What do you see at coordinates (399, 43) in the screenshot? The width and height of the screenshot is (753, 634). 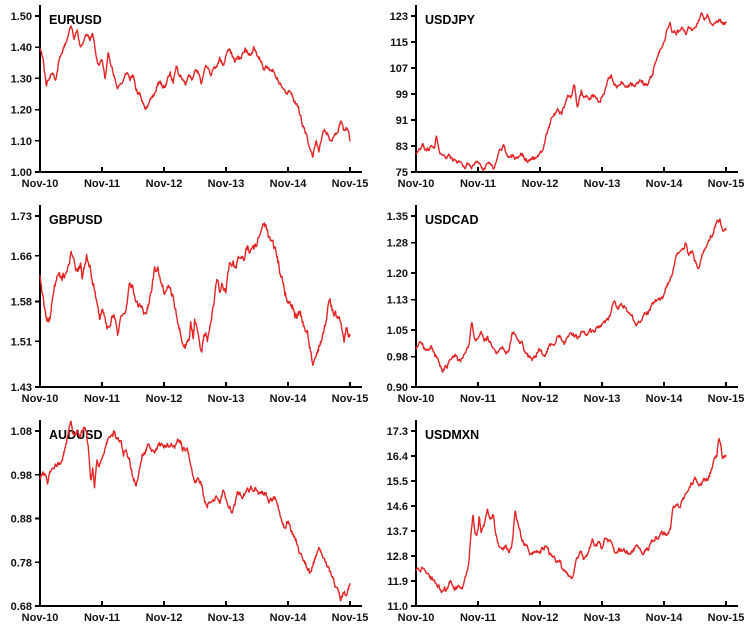 I see `y-axis-tick-label: 115` at bounding box center [399, 43].